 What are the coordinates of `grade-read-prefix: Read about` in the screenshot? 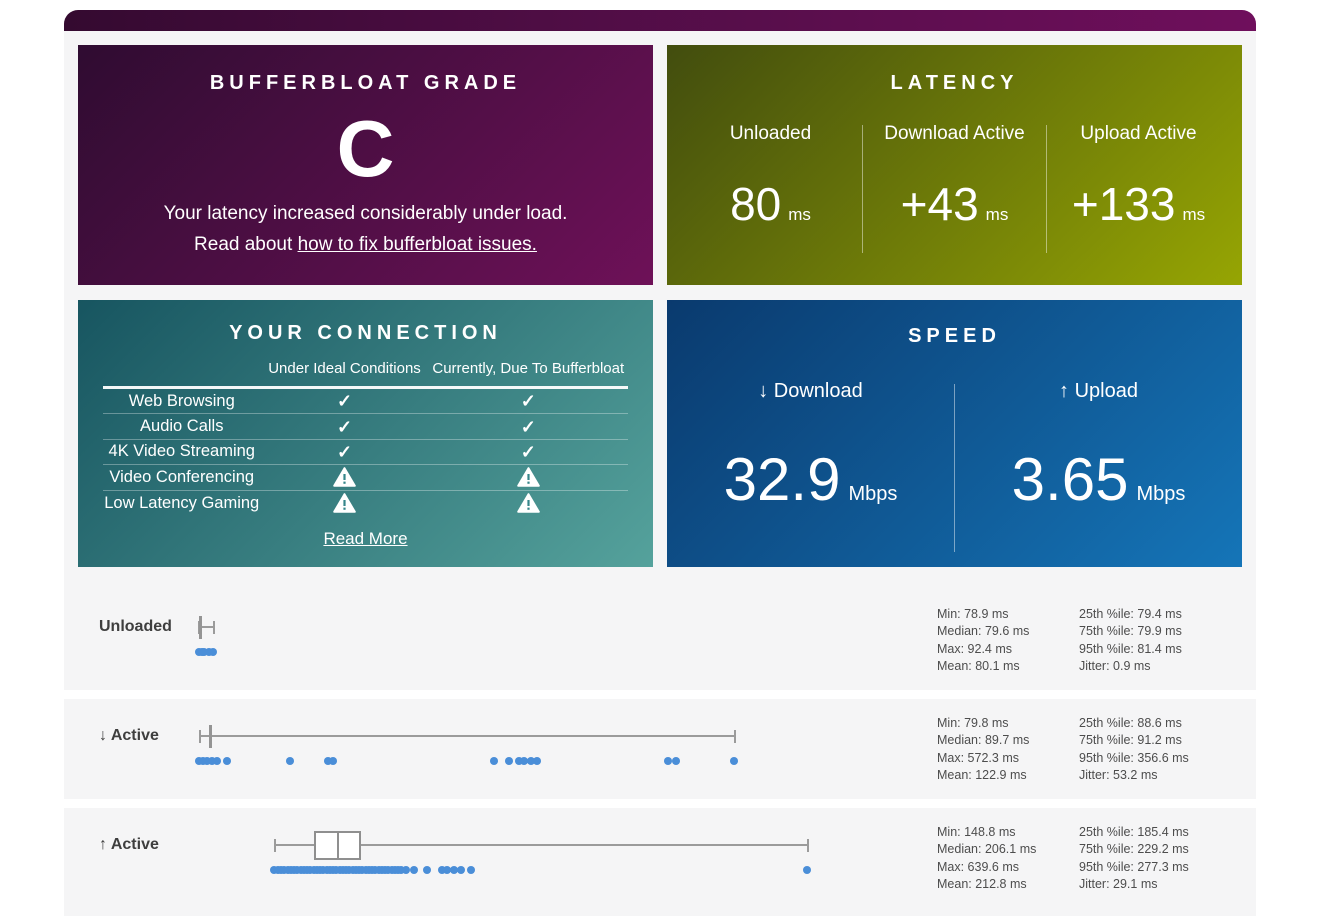 It's located at (246, 244).